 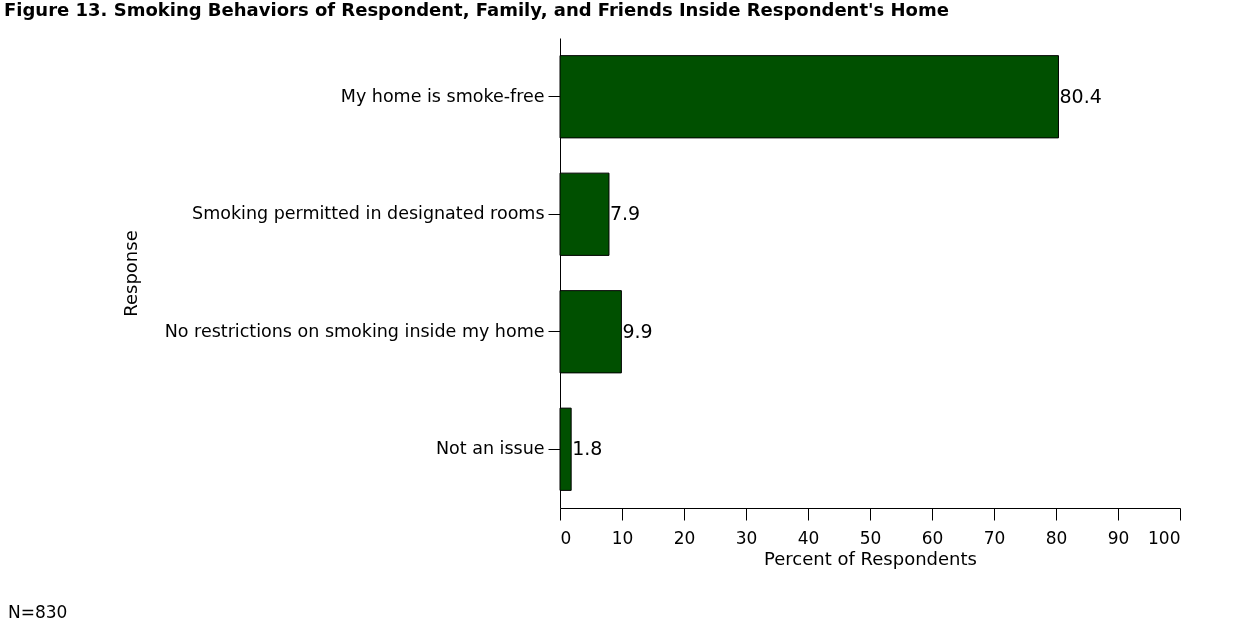 What do you see at coordinates (130, 273) in the screenshot?
I see `y-axis-title: Response` at bounding box center [130, 273].